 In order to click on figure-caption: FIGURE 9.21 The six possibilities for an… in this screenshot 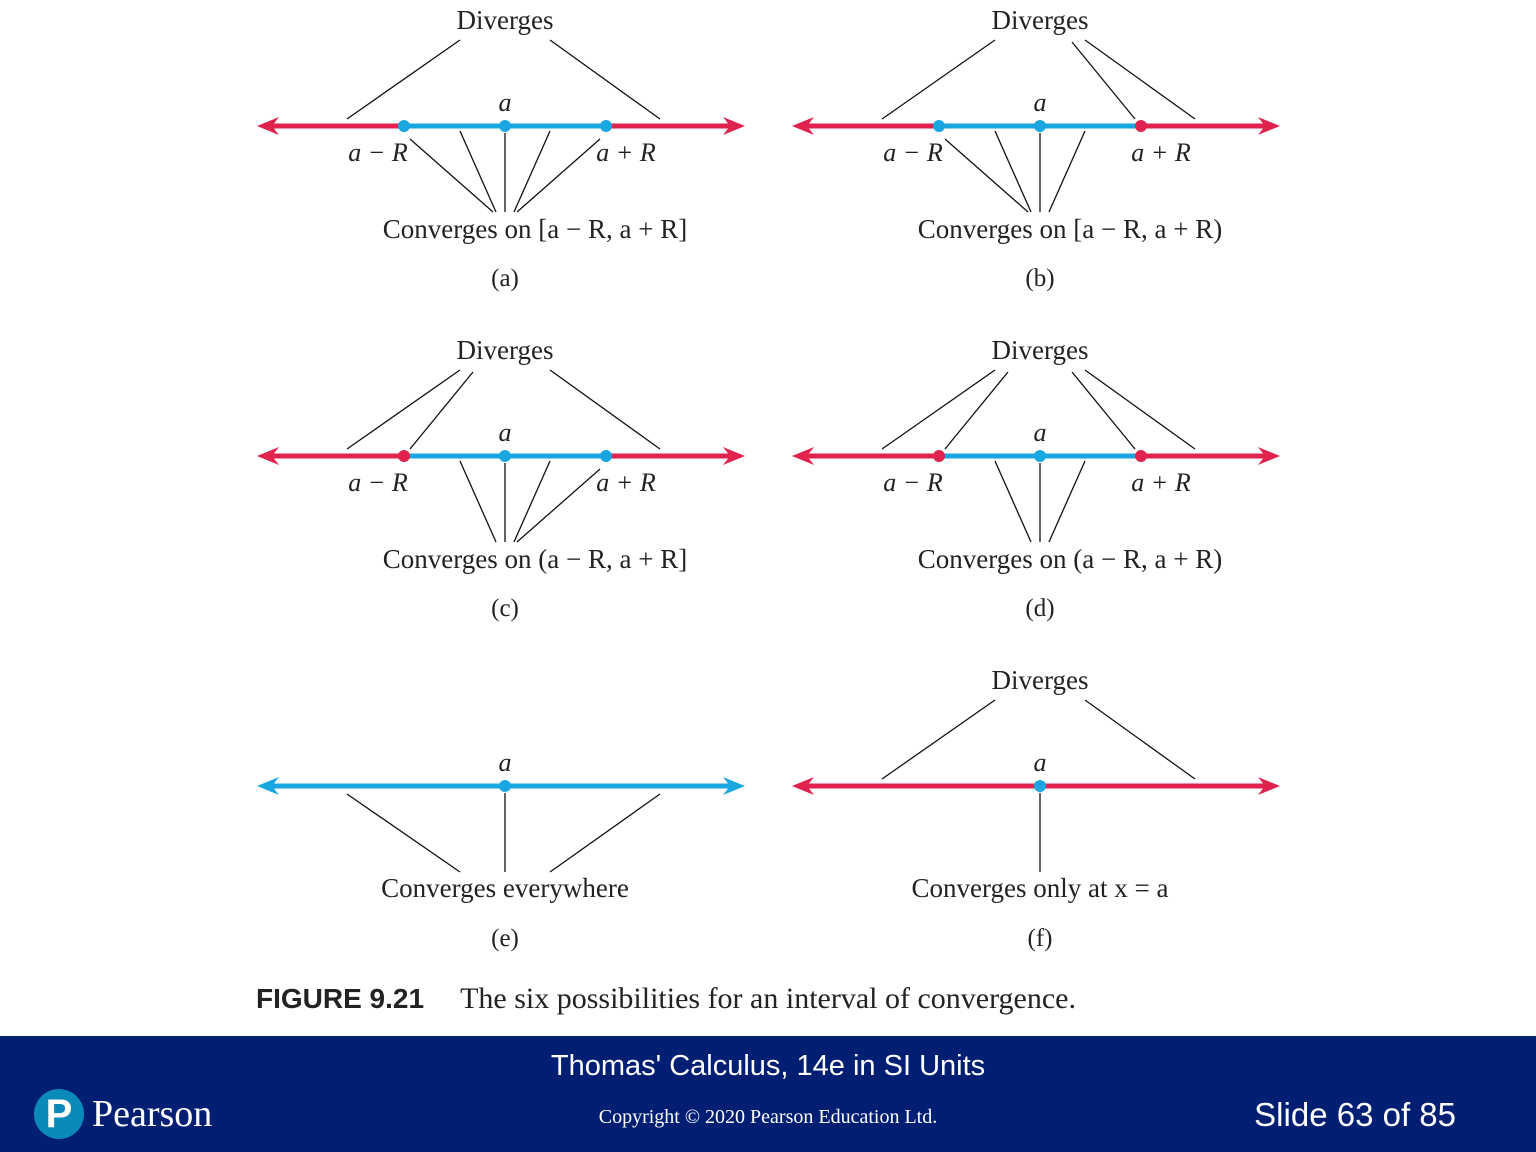, I will do `click(666, 1002)`.